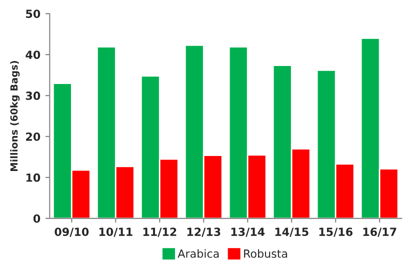 The width and height of the screenshot is (414, 273). I want to click on y-tick-label: 40, so click(33, 54).